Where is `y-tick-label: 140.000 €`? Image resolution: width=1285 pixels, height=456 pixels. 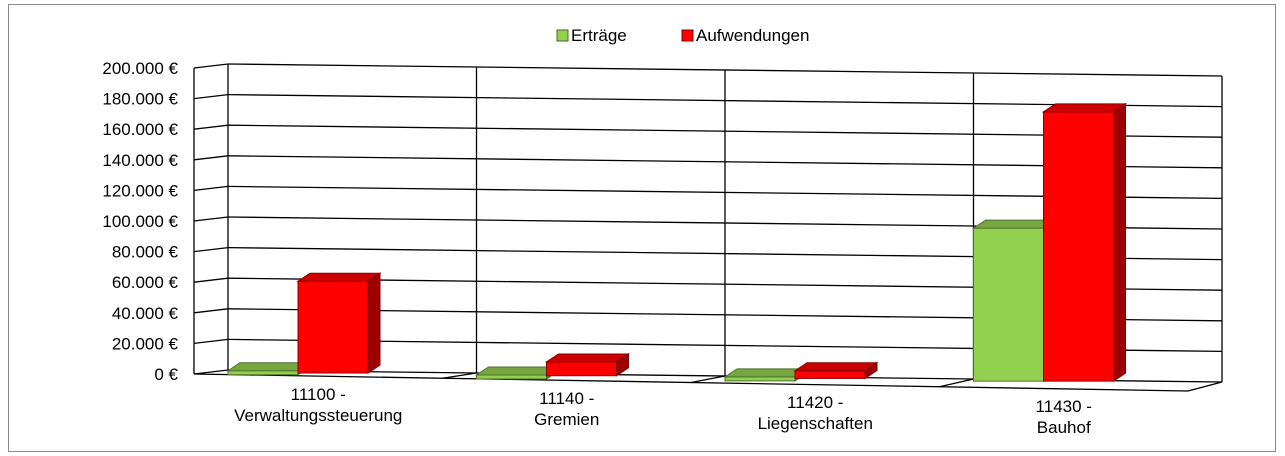 y-tick-label: 140.000 € is located at coordinates (140, 160).